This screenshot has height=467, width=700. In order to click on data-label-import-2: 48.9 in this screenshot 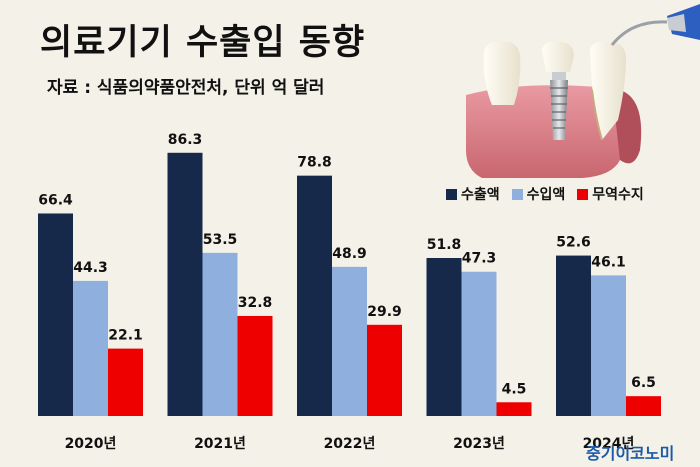, I will do `click(349, 254)`.